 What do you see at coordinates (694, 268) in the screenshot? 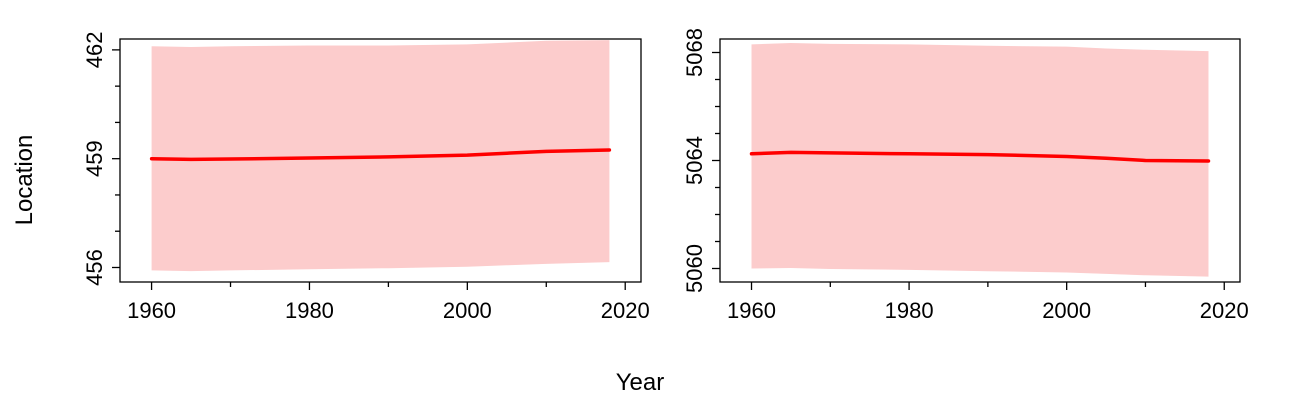
I see `y-tick-label: 5060` at bounding box center [694, 268].